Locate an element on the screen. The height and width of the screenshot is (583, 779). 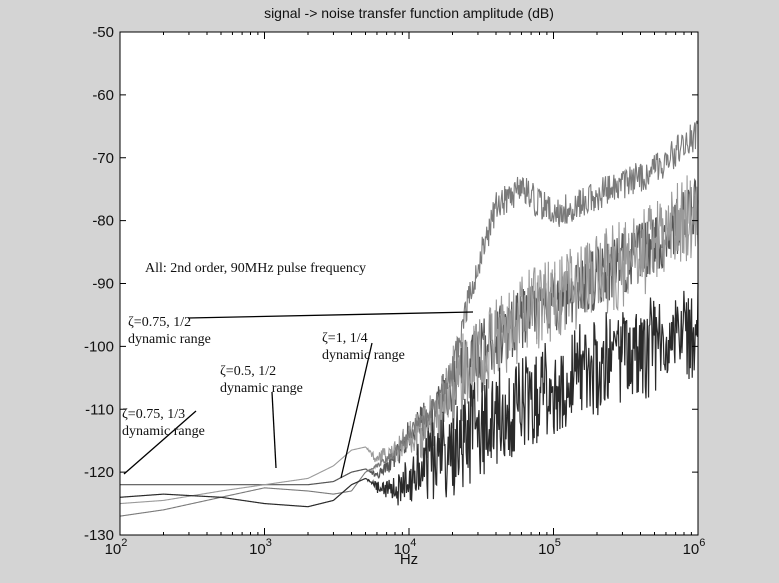
annotation-zeta-075-half-line-1: ζ=0.75, 1/2 is located at coordinates (159, 322).